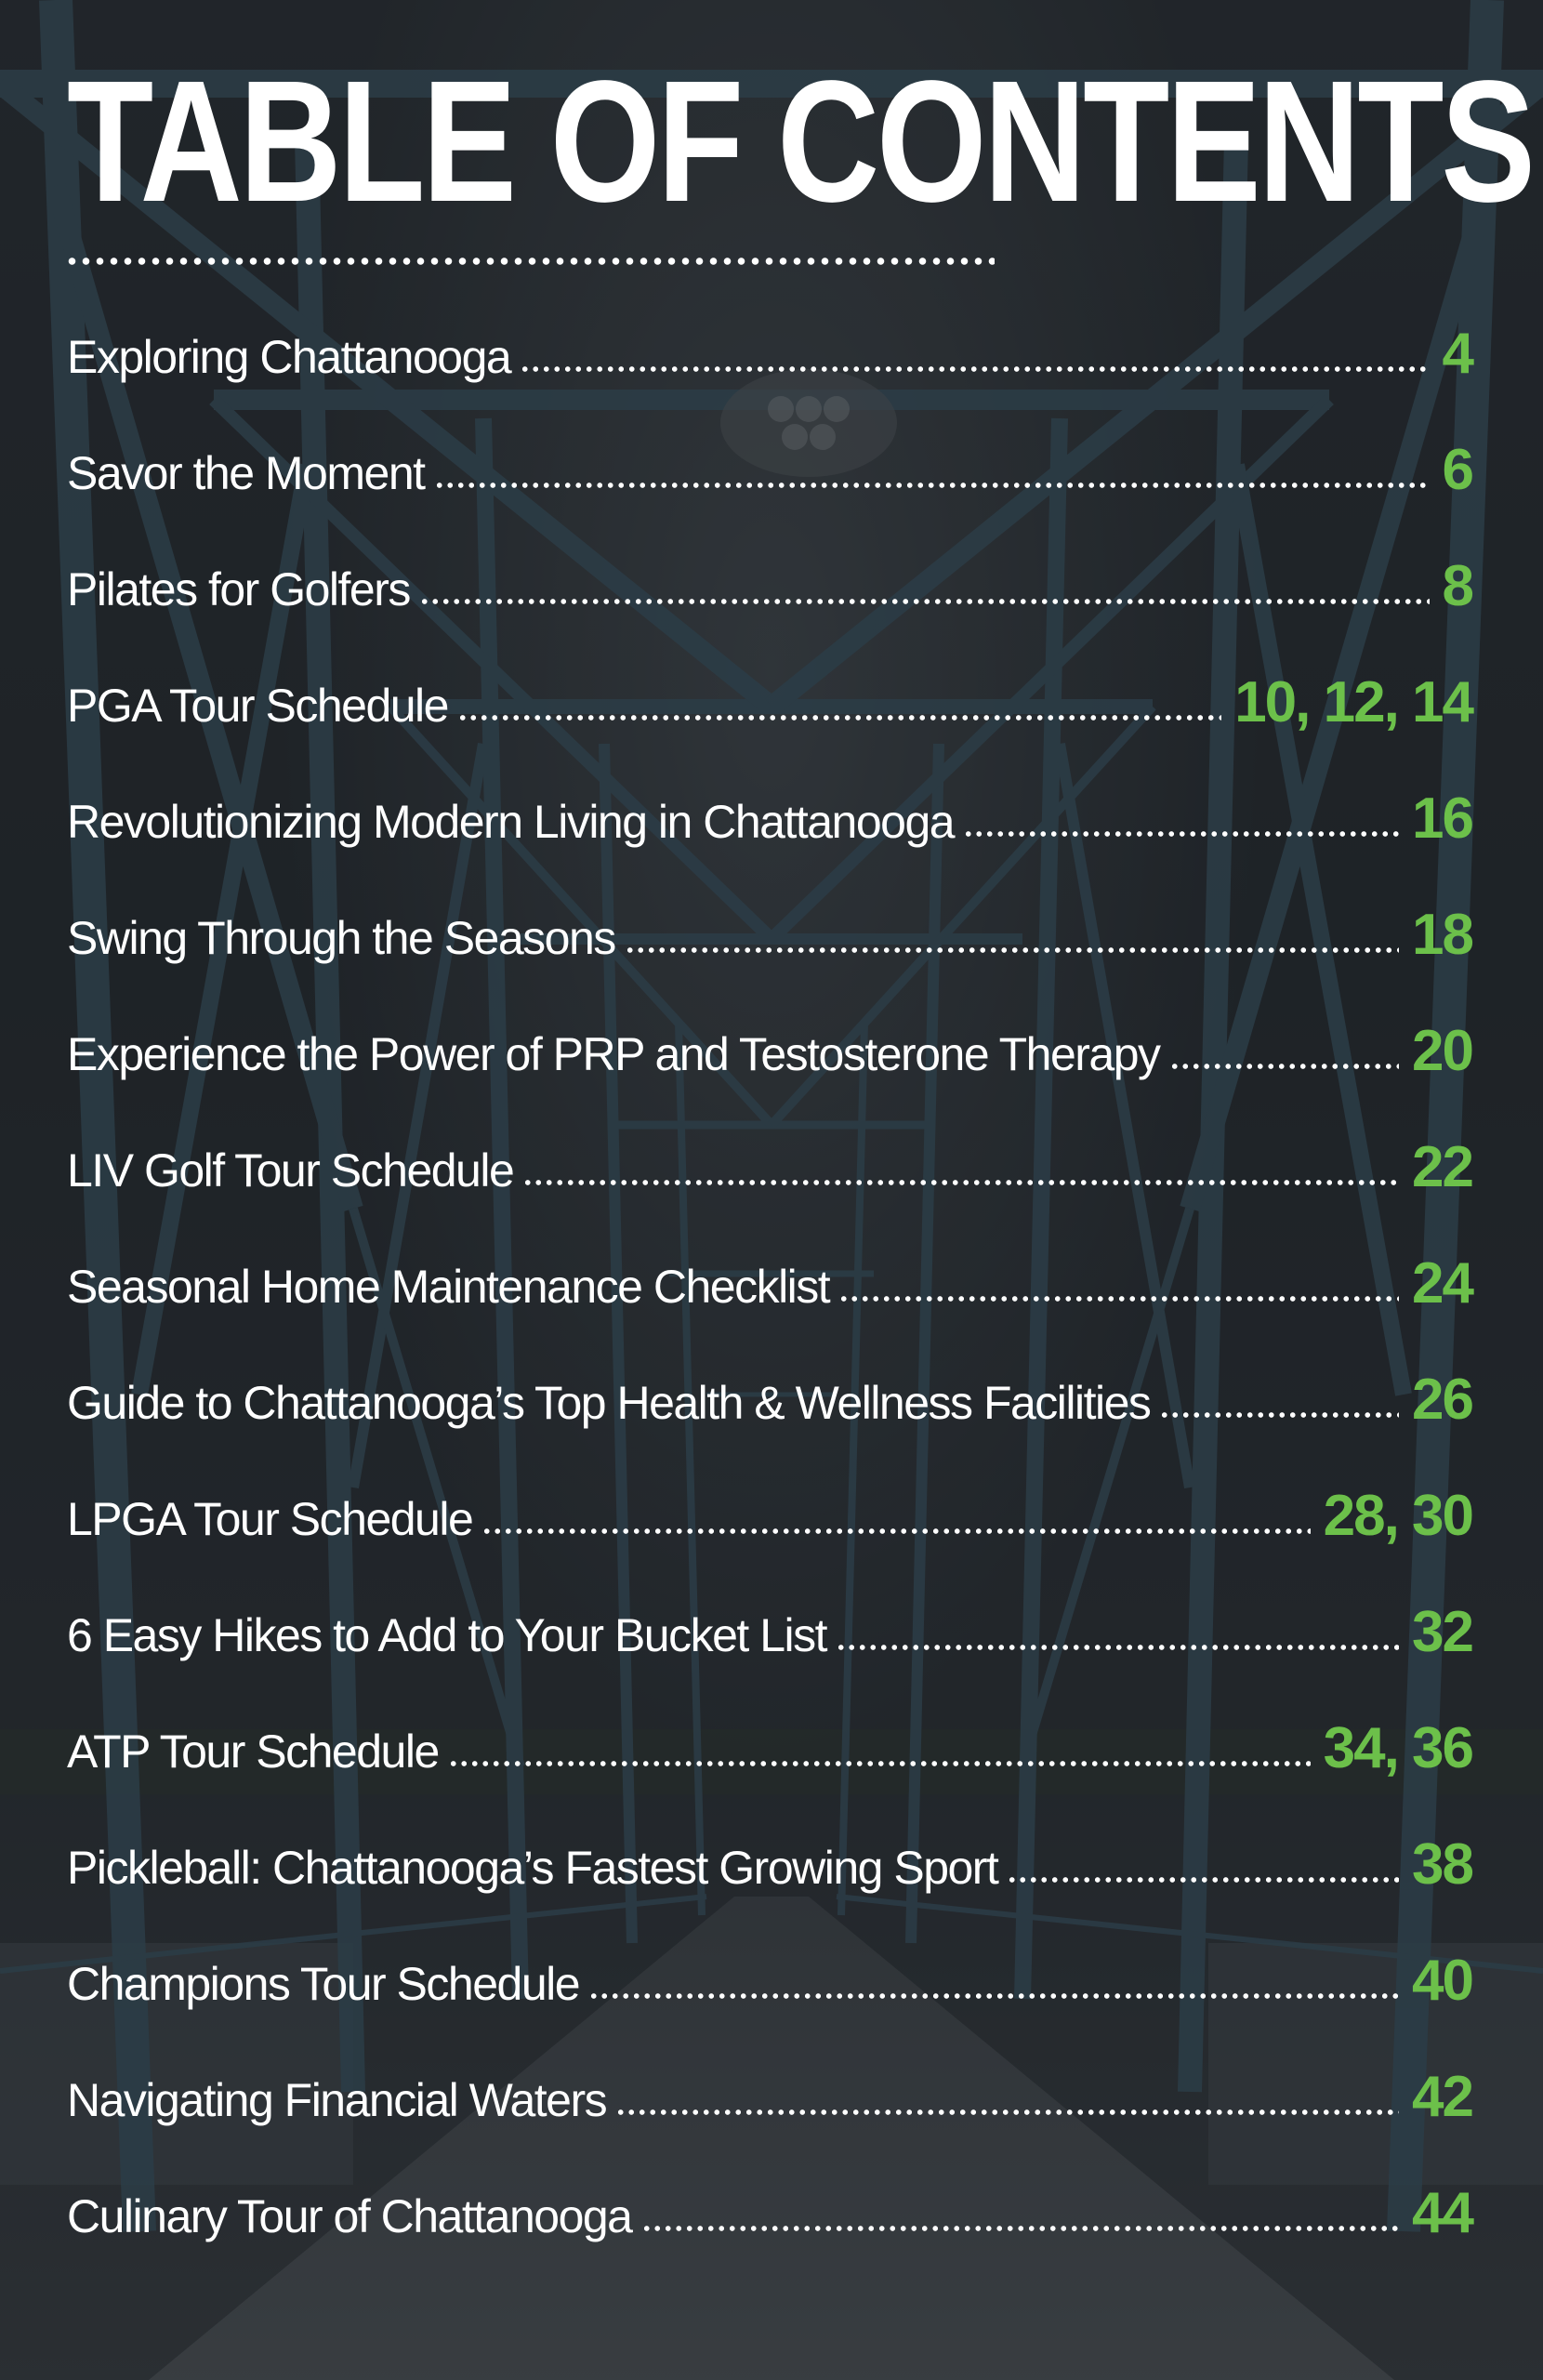 The image size is (1543, 2380). What do you see at coordinates (289, 357) in the screenshot?
I see `toc-entry-title: Exploring Chattanooga` at bounding box center [289, 357].